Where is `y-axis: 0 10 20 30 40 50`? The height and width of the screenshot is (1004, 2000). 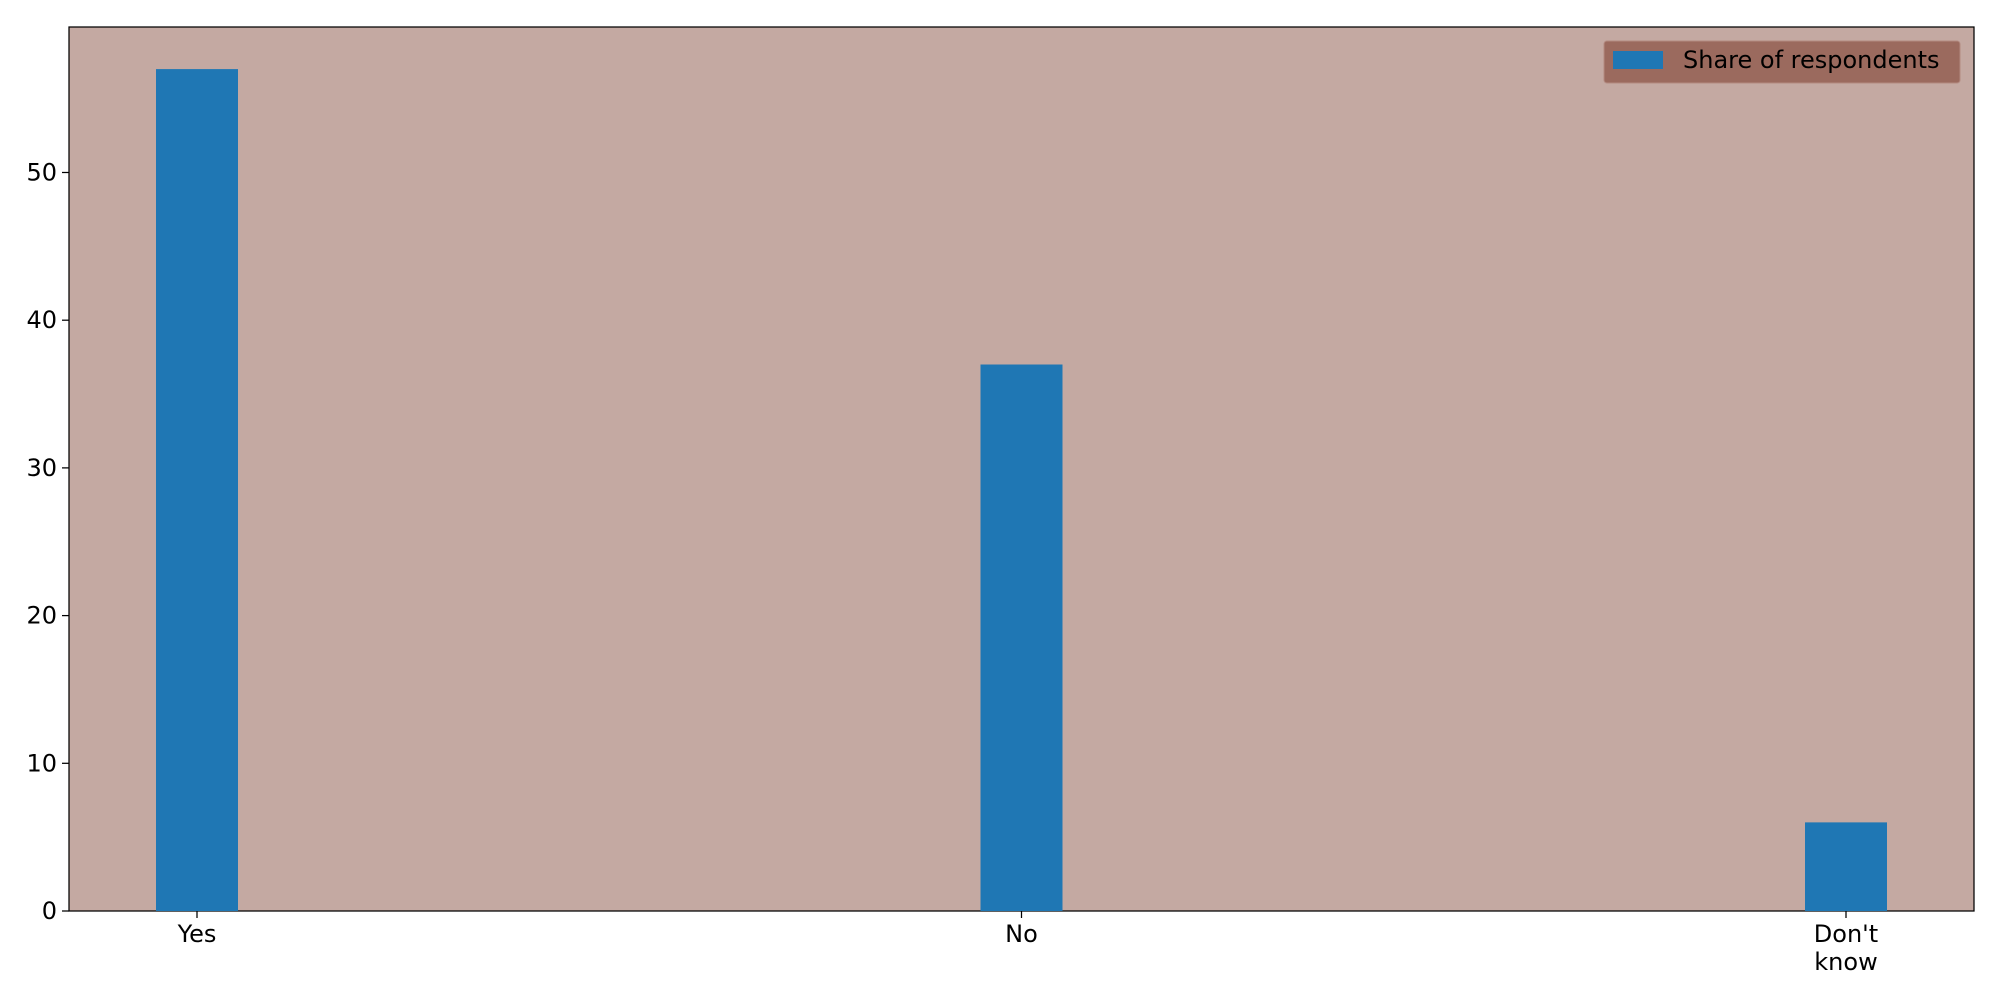
y-axis: 0 10 20 30 40 50 is located at coordinates (47, 541).